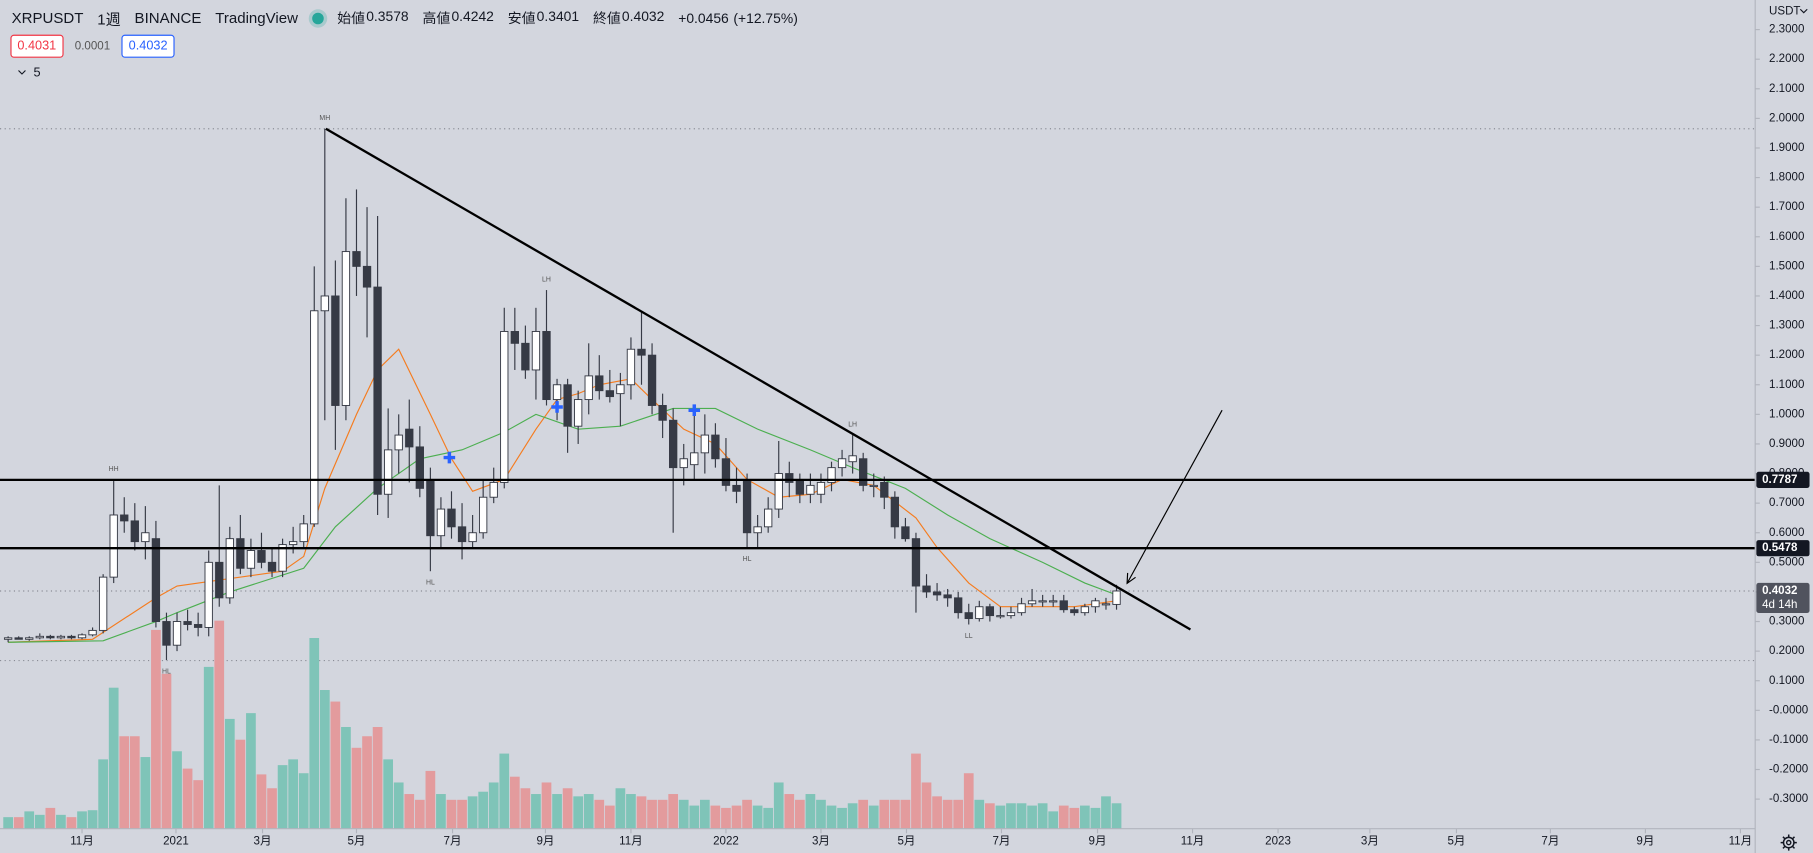 This screenshot has height=853, width=1813. What do you see at coordinates (969, 636) in the screenshot?
I see `pivot-label: LL` at bounding box center [969, 636].